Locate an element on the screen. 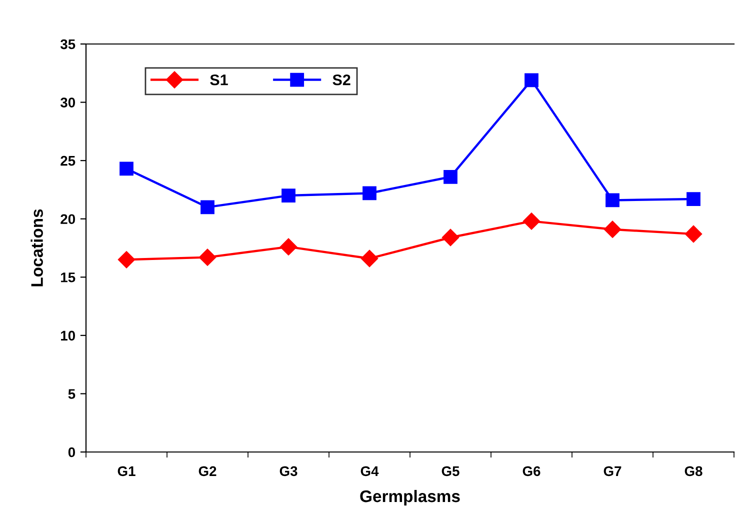 The width and height of the screenshot is (736, 524). legend-label: S2 is located at coordinates (341, 80).